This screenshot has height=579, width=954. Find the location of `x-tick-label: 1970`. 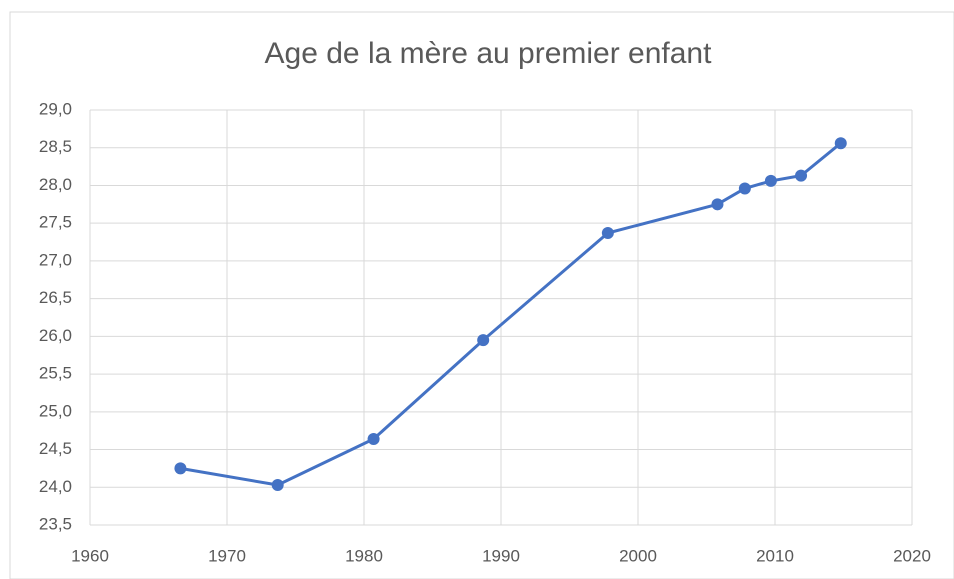

x-tick-label: 1970 is located at coordinates (227, 555).